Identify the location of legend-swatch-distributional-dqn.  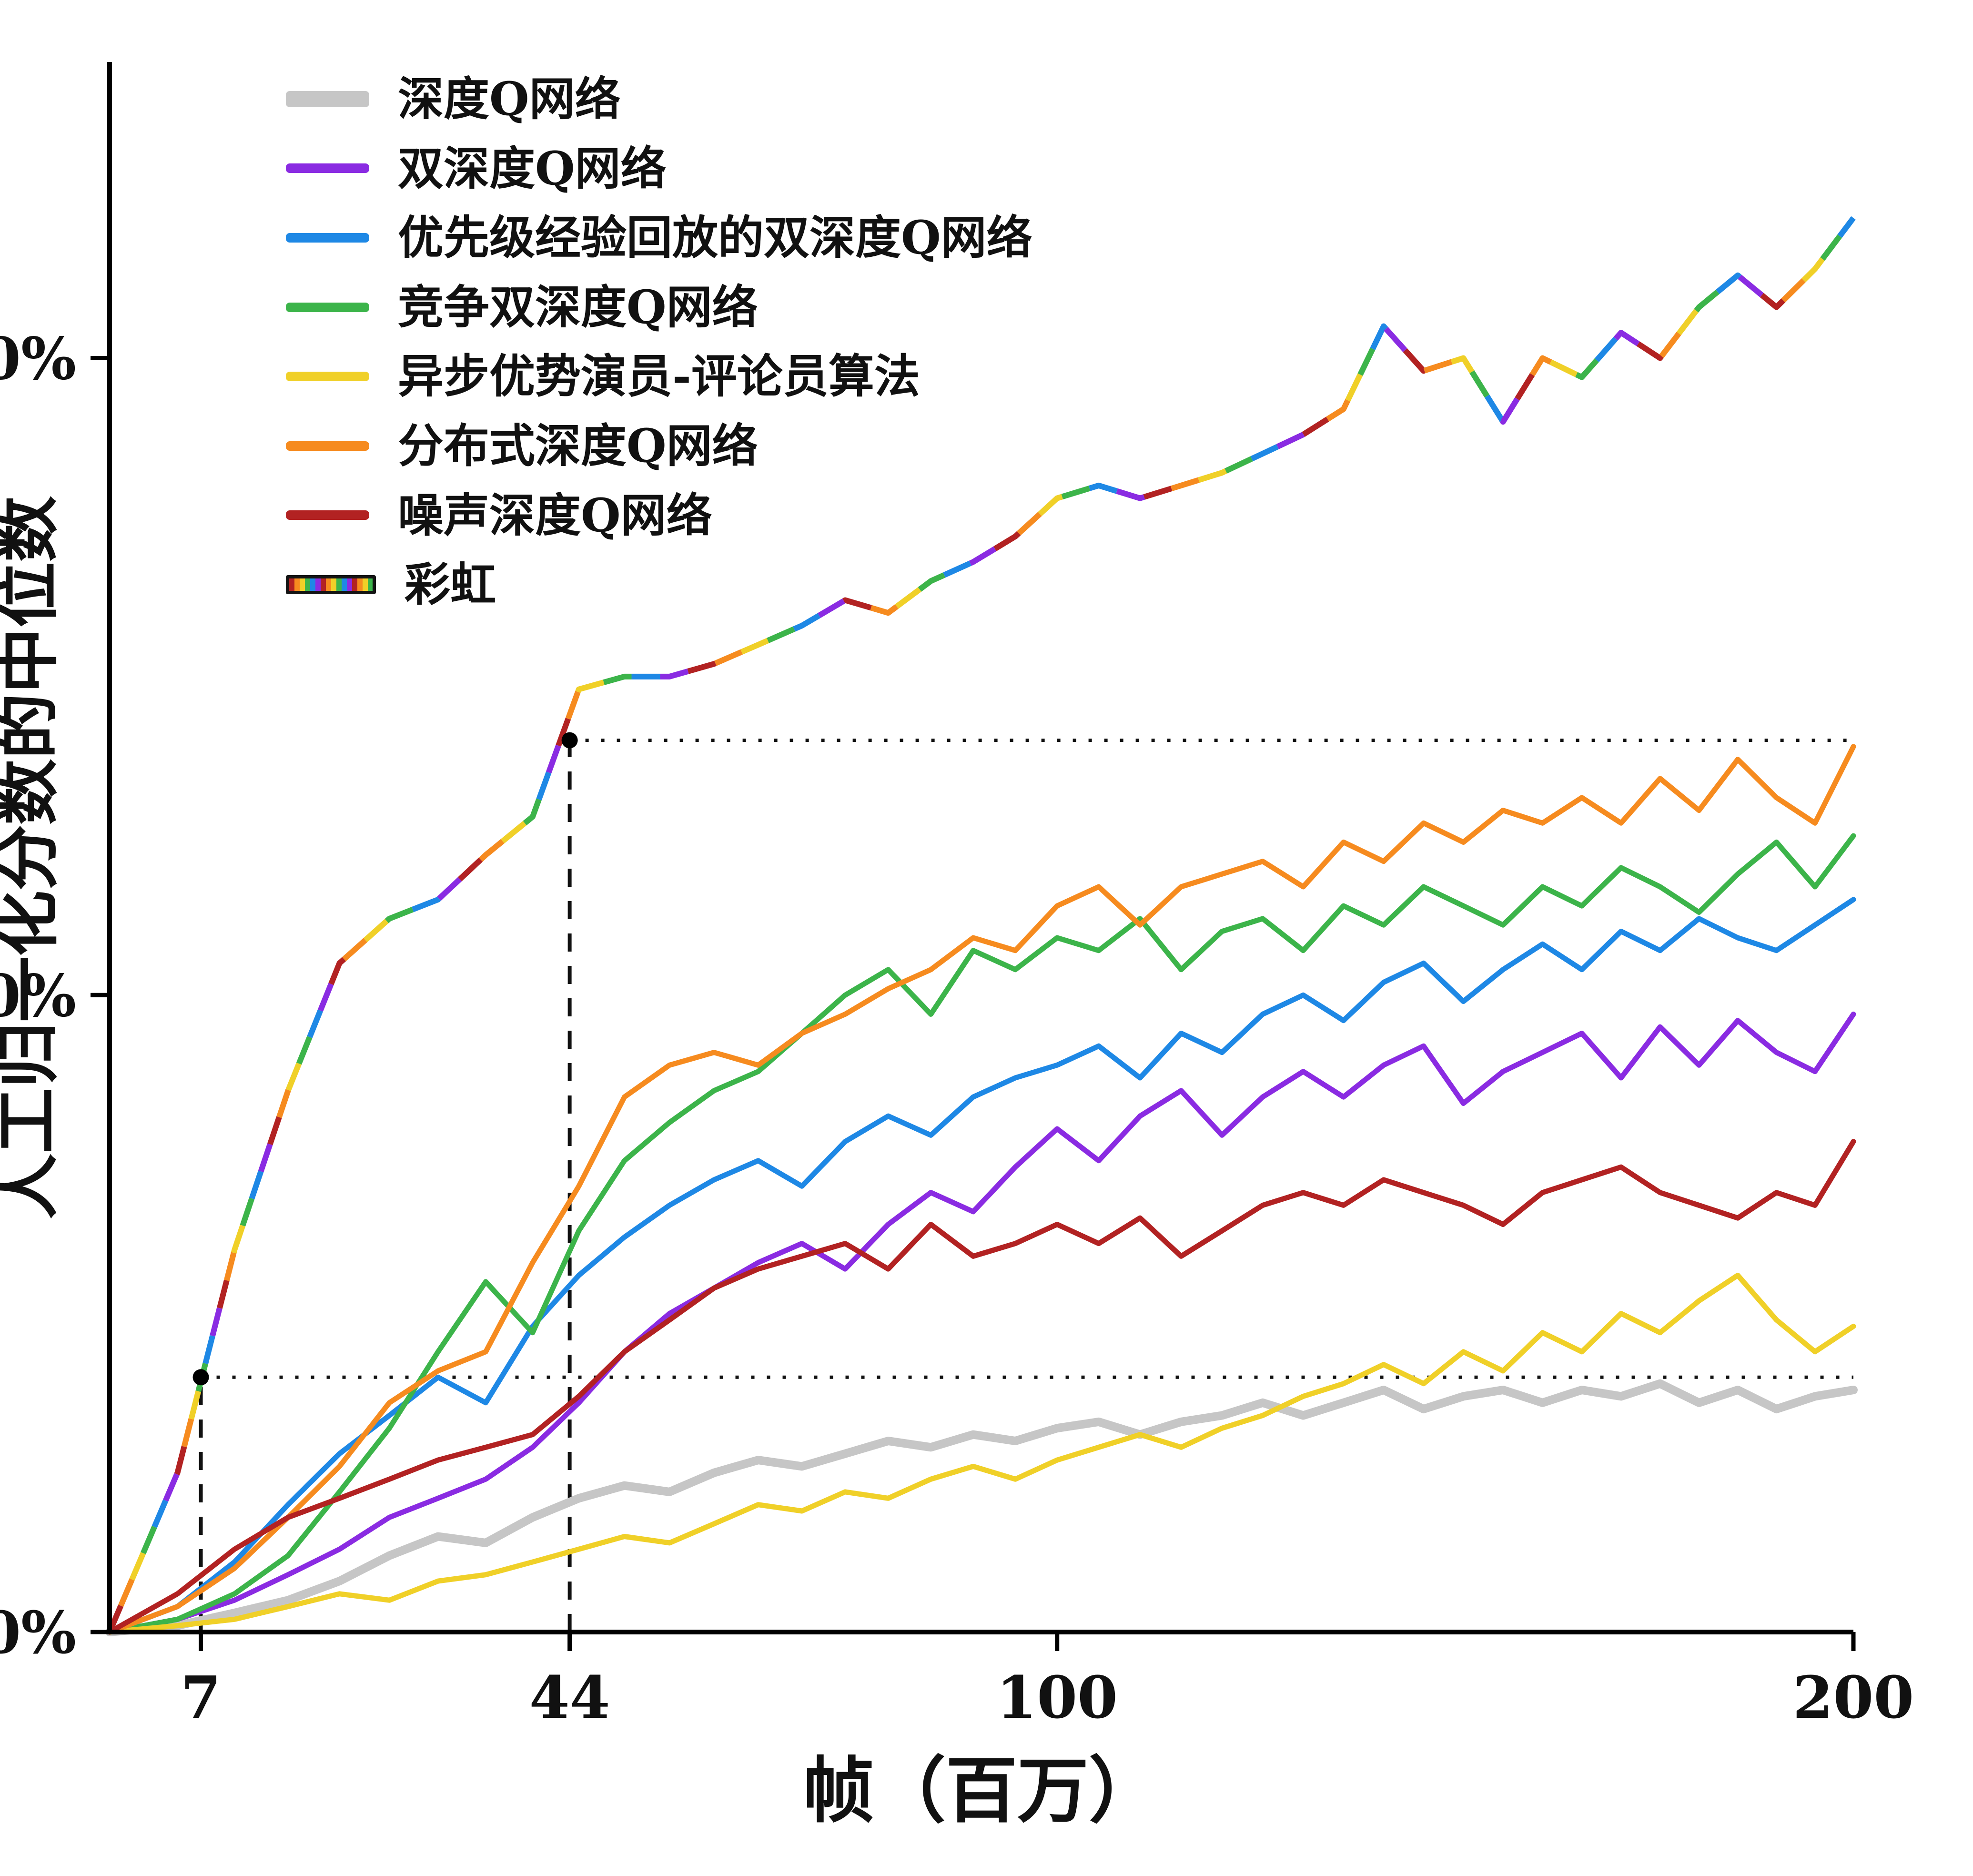
(327, 446).